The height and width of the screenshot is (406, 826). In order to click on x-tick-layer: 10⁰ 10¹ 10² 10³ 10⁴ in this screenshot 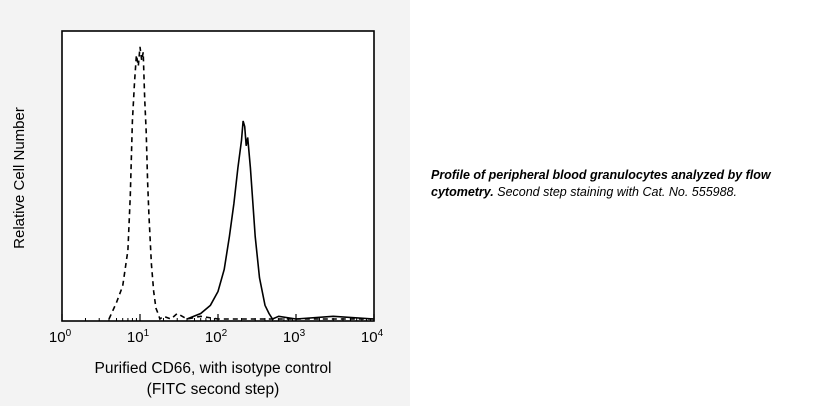, I will do `click(216, 330)`.